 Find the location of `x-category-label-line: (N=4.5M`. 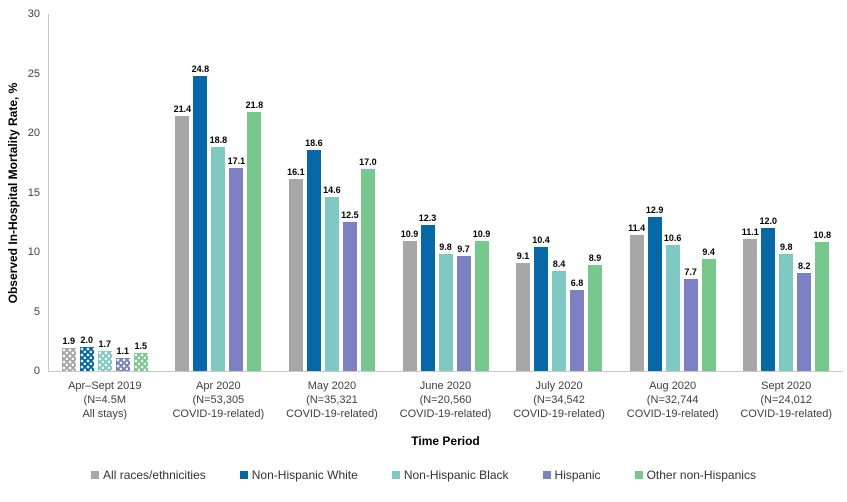

x-category-label-line: (N=4.5M is located at coordinates (105, 400).